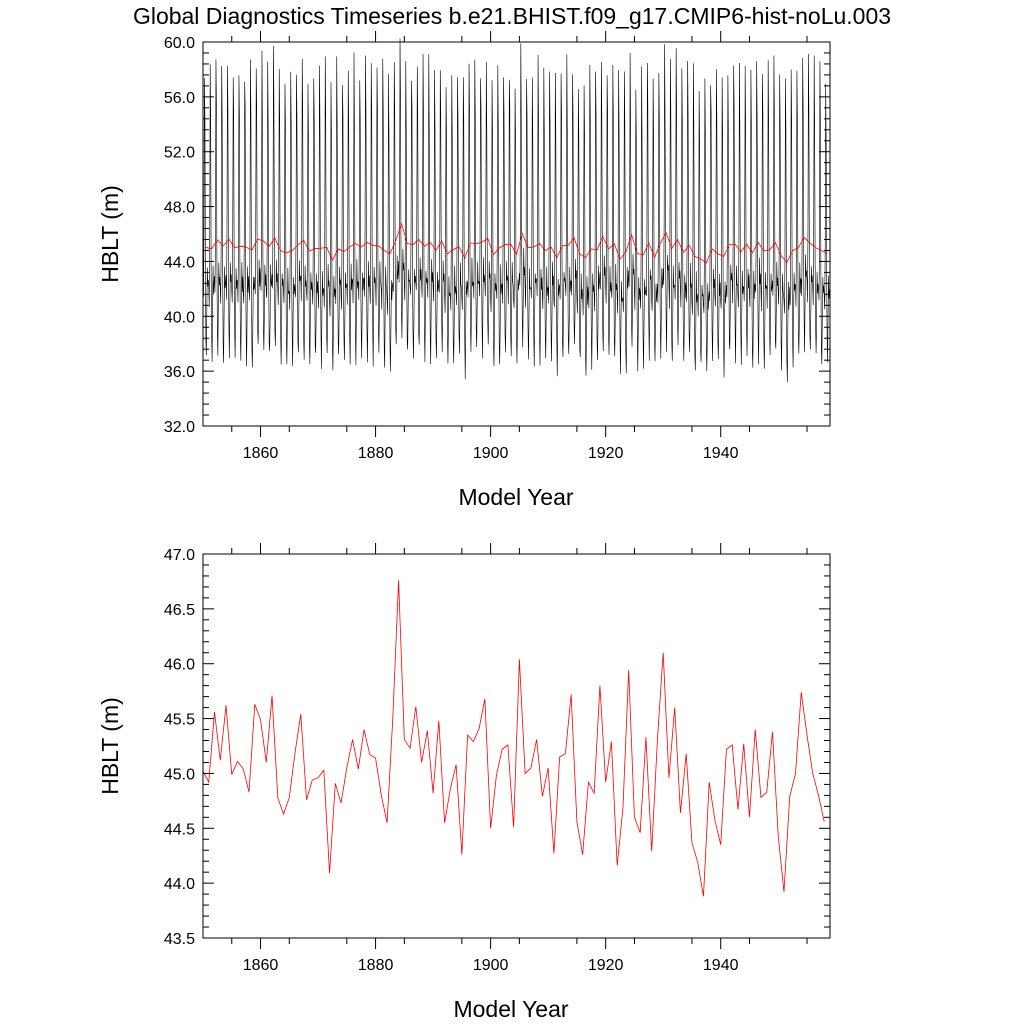 Image resolution: width=1024 pixels, height=1024 pixels. What do you see at coordinates (179, 774) in the screenshot?
I see `bottom-y-tick-label: 45.0` at bounding box center [179, 774].